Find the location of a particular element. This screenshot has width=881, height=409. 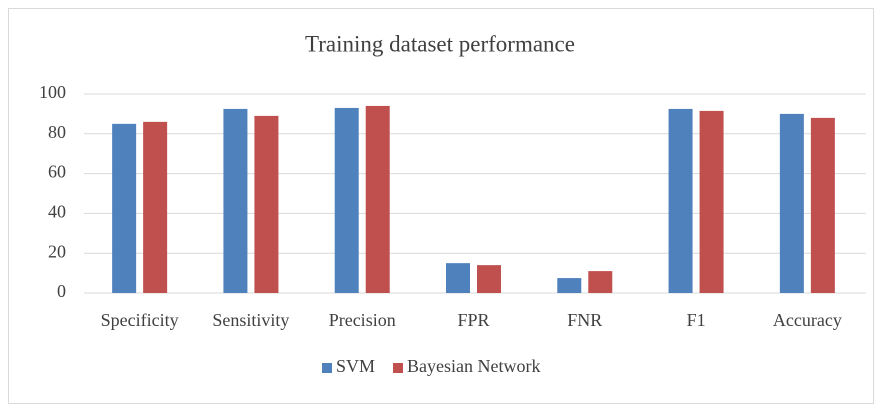

y-tick-label: 60 is located at coordinates (57, 172).